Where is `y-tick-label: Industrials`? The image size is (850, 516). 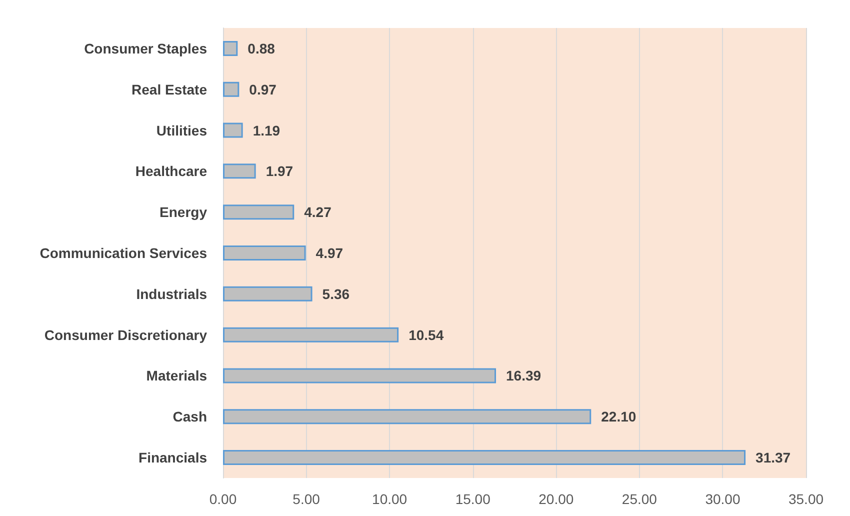 y-tick-label: Industrials is located at coordinates (172, 294).